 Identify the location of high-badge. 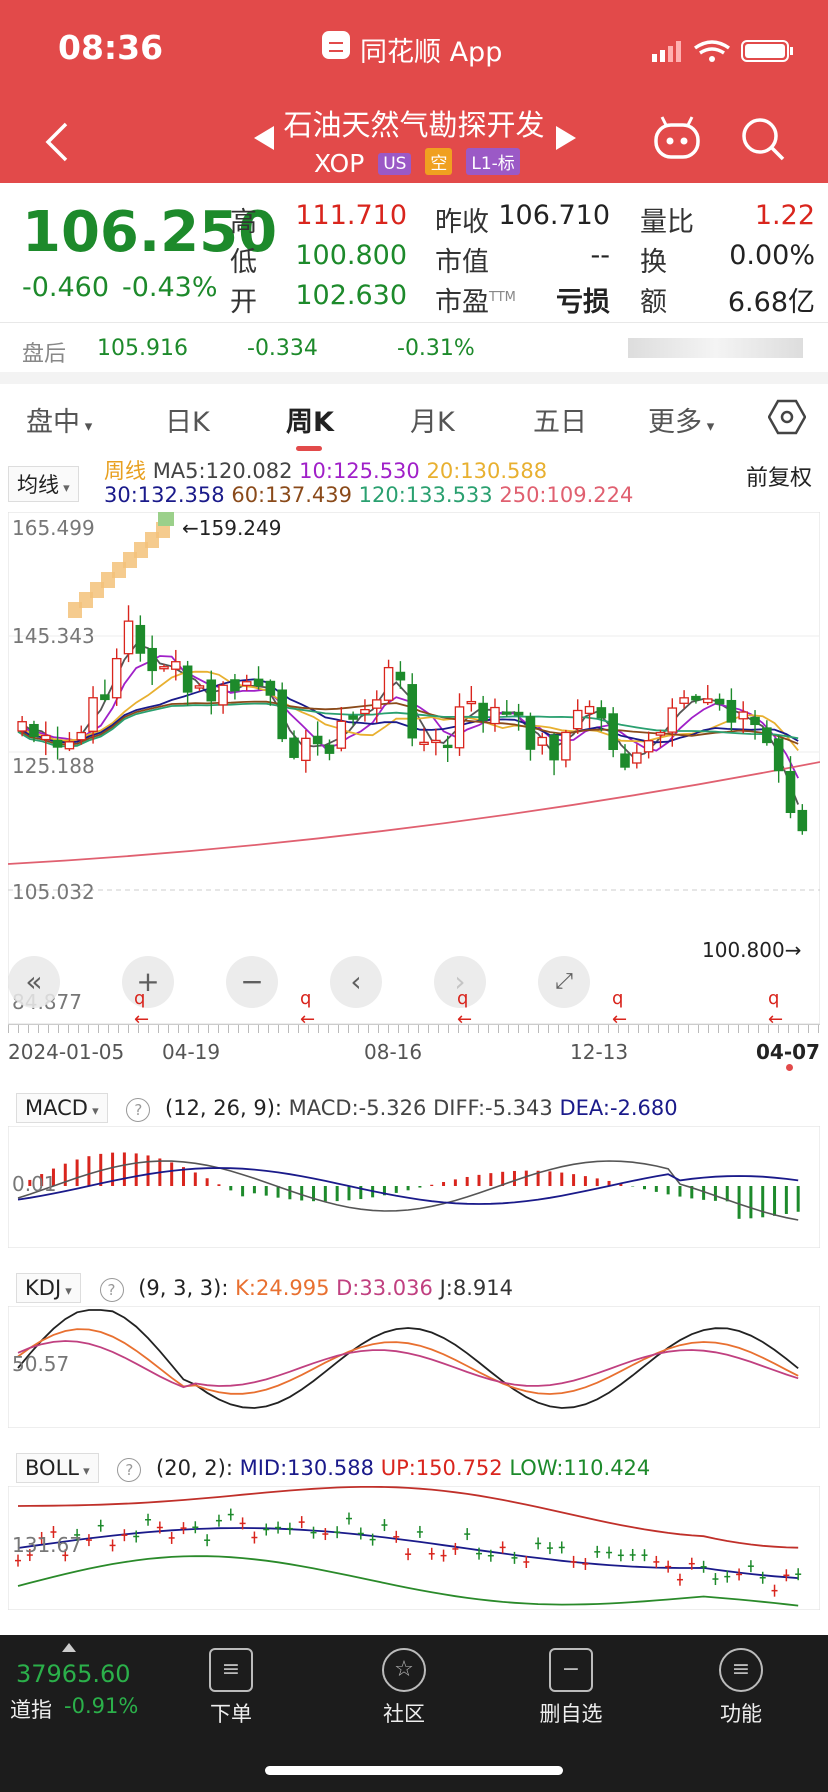
(166, 519).